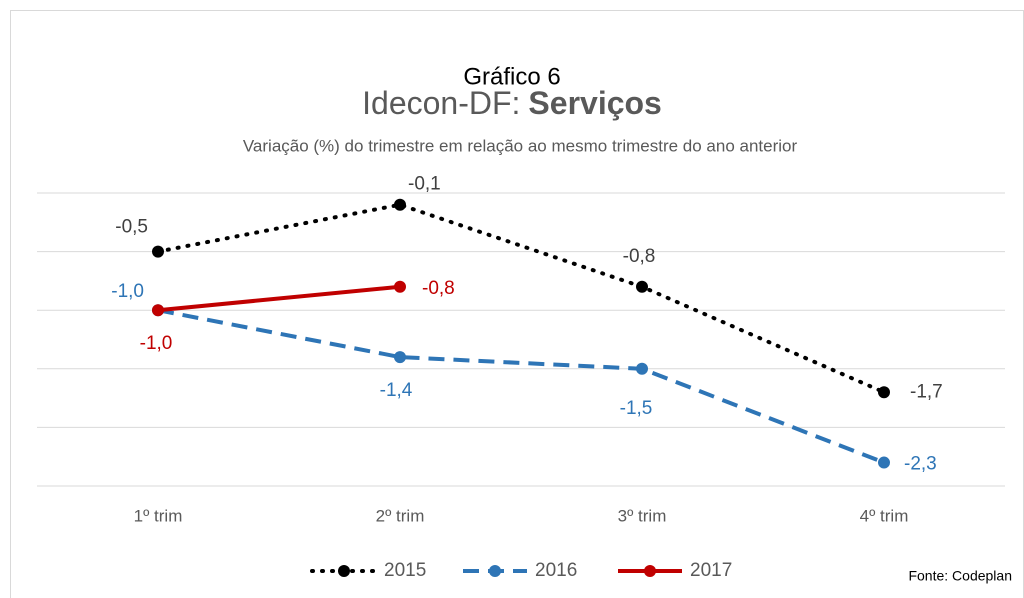 The height and width of the screenshot is (598, 1024). Describe the element at coordinates (405, 570) in the screenshot. I see `legend-label: 2015` at that location.